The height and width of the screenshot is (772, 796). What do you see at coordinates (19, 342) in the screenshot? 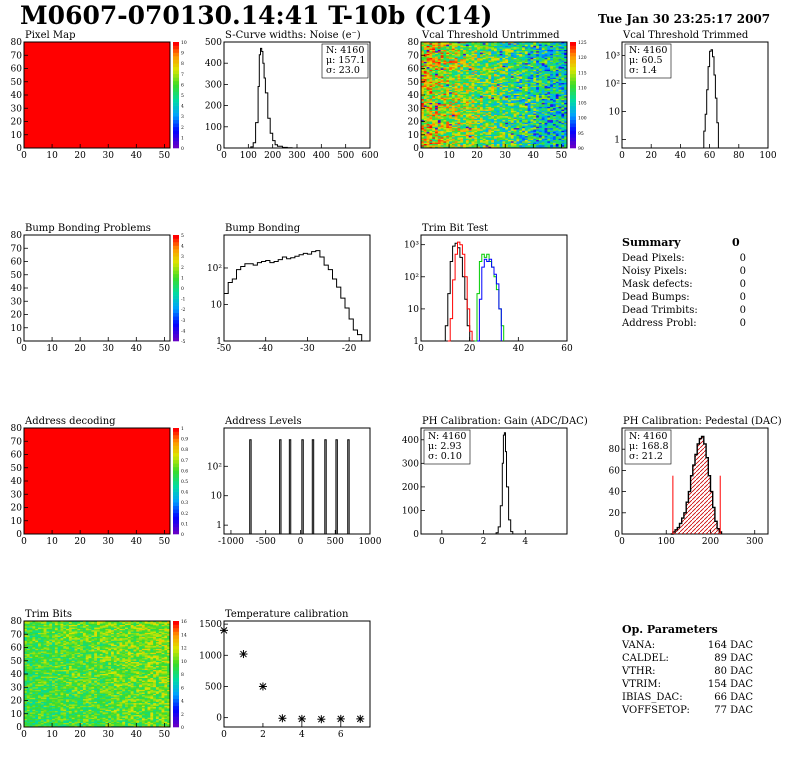
I see `bump-bonding-problems-ytick-label: 0` at bounding box center [19, 342].